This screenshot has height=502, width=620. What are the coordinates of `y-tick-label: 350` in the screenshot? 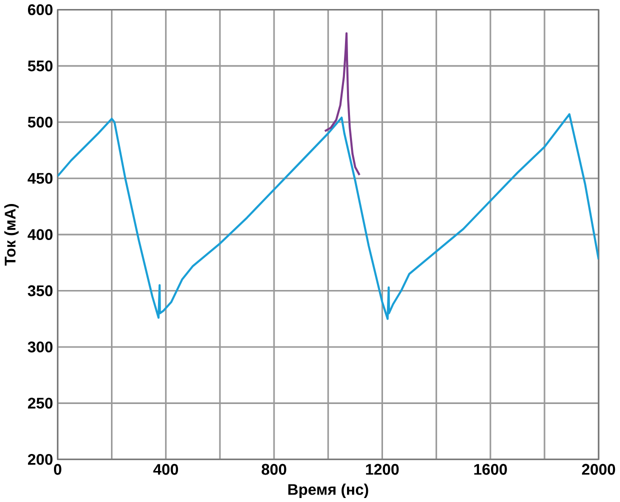 It's located at (40, 290).